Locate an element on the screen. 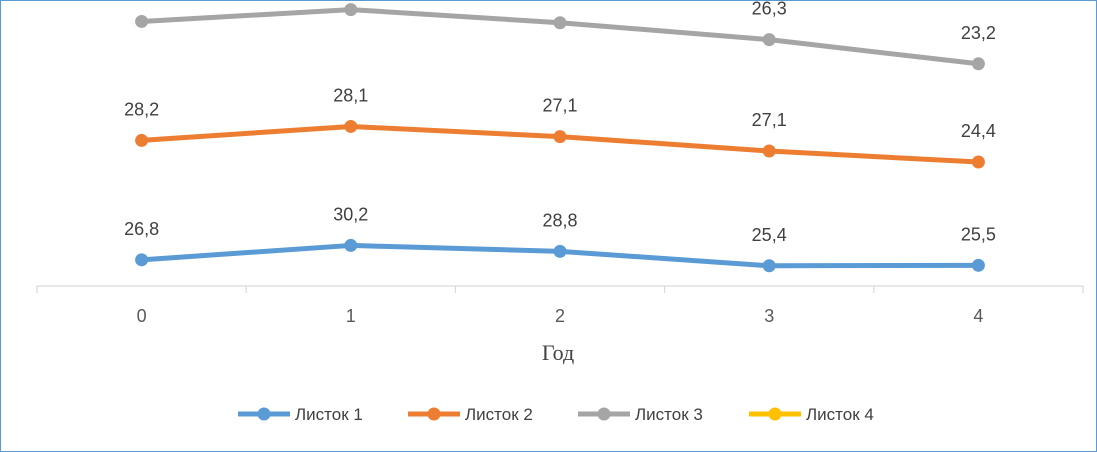  data-label: 30,2 is located at coordinates (350, 214).